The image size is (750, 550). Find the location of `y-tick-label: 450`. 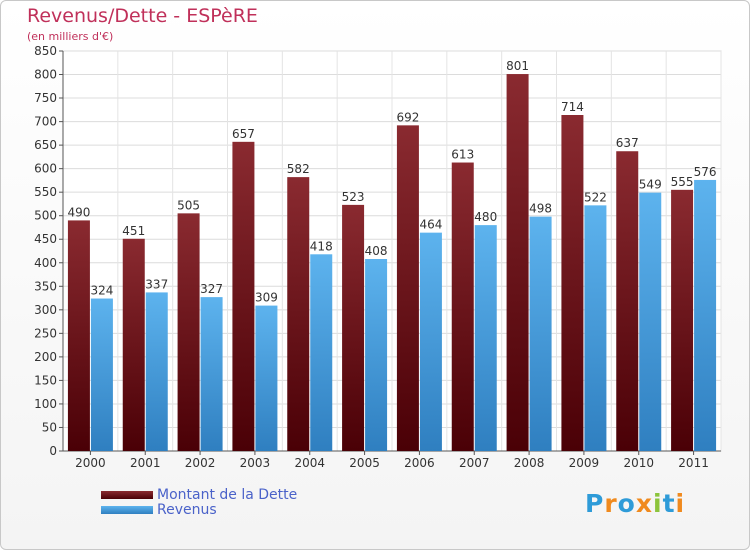

y-tick-label: 450 is located at coordinates (45, 239).